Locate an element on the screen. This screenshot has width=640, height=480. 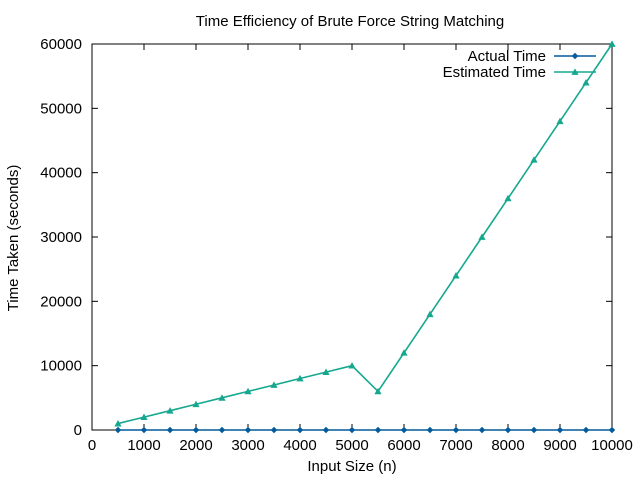
y-axis-label: Time Taken (seconds) is located at coordinates (13, 238).